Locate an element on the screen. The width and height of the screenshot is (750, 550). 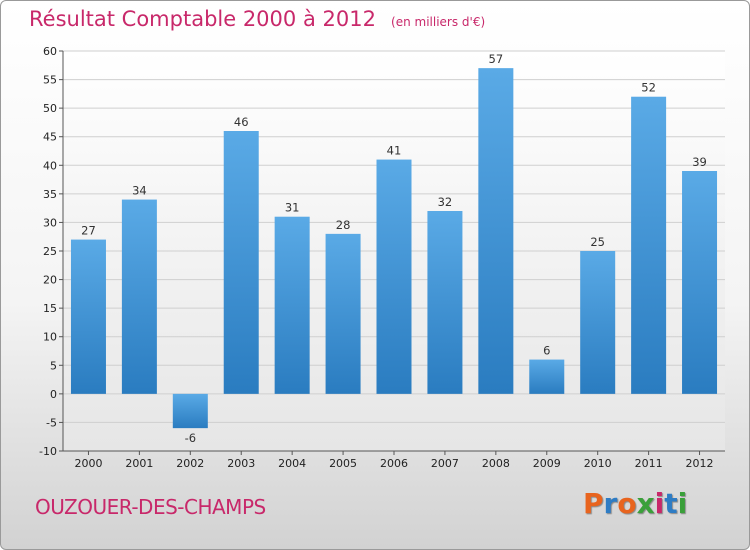
brand-letter: o is located at coordinates (627, 503).